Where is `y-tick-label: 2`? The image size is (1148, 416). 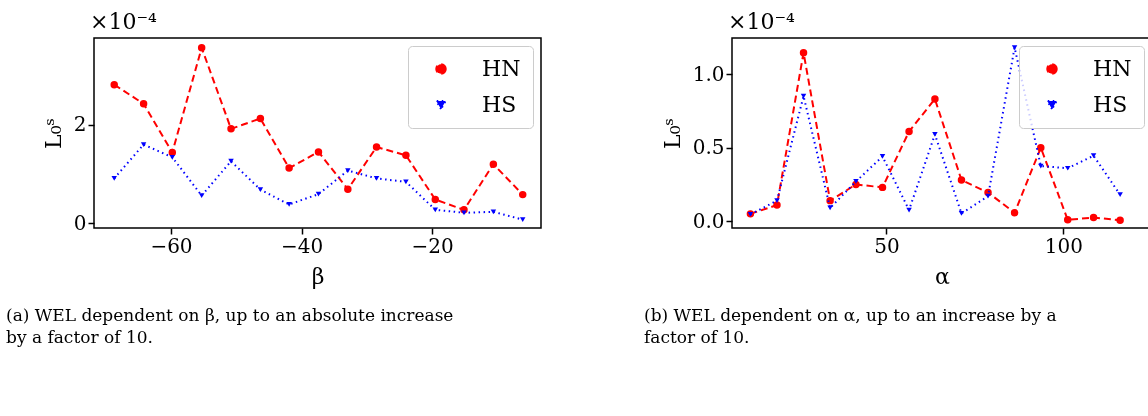
y-tick-label: 2 is located at coordinates (80, 124).